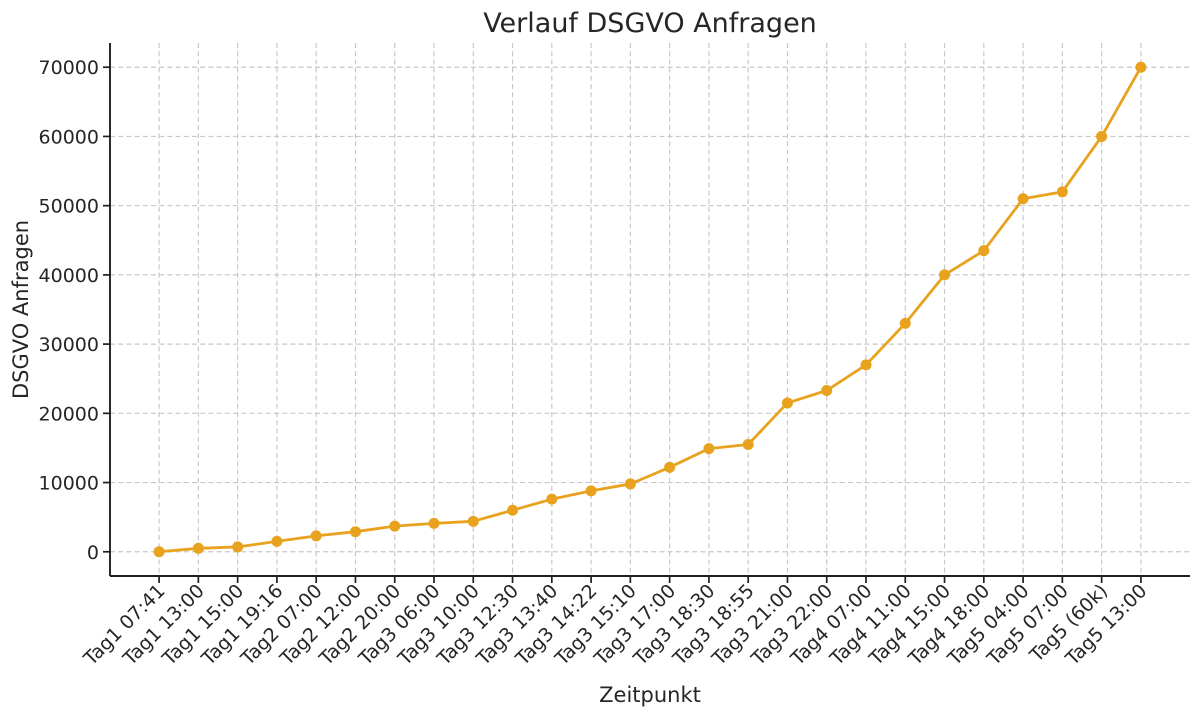 This screenshot has width=1200, height=716. I want to click on y-tick-label: 10000, so click(69, 484).